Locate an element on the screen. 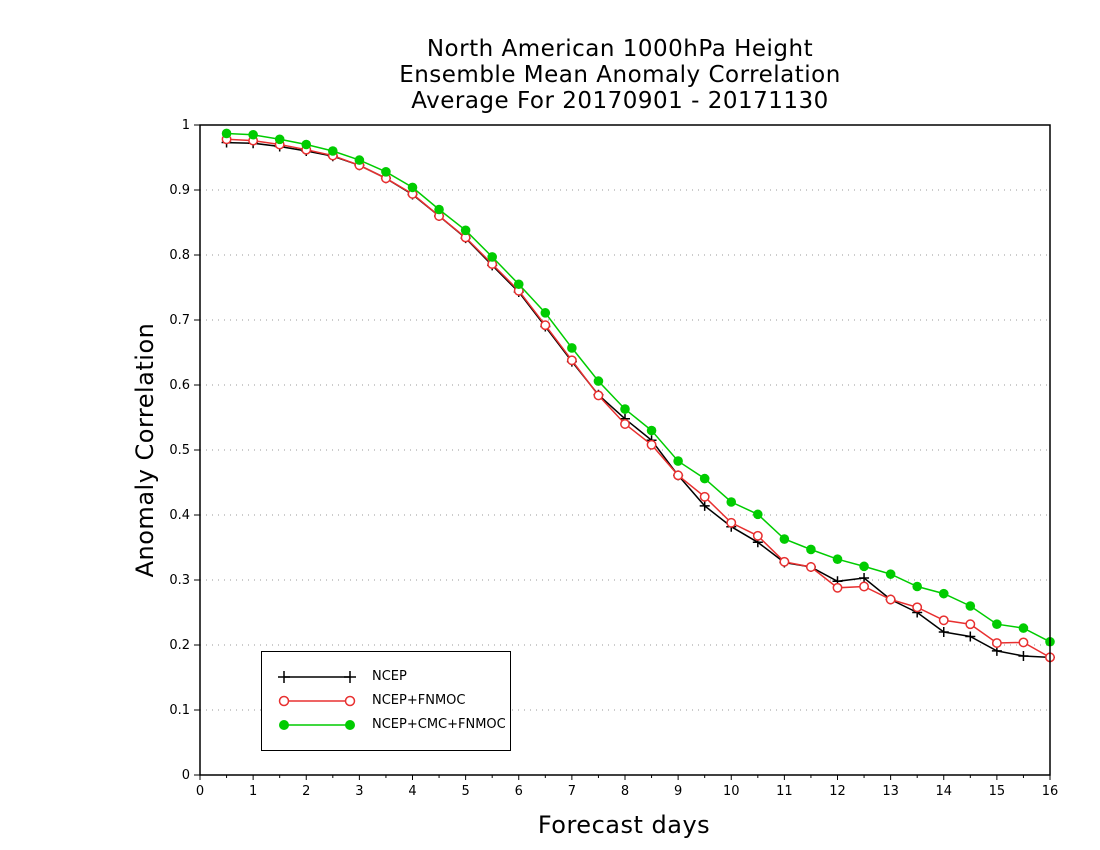 The image size is (1100, 850). x-tick-label: 12 is located at coordinates (837, 791).